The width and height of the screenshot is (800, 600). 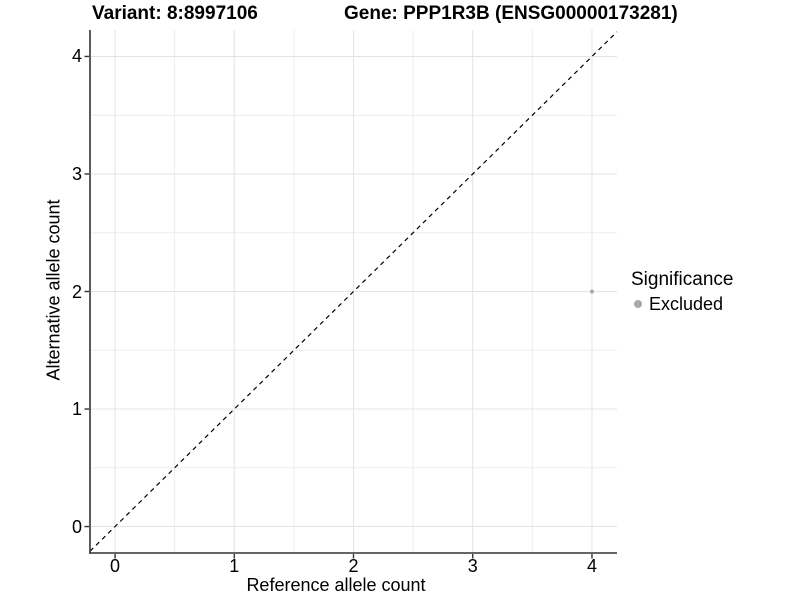 What do you see at coordinates (472, 566) in the screenshot?
I see `x-tick-label: 3` at bounding box center [472, 566].